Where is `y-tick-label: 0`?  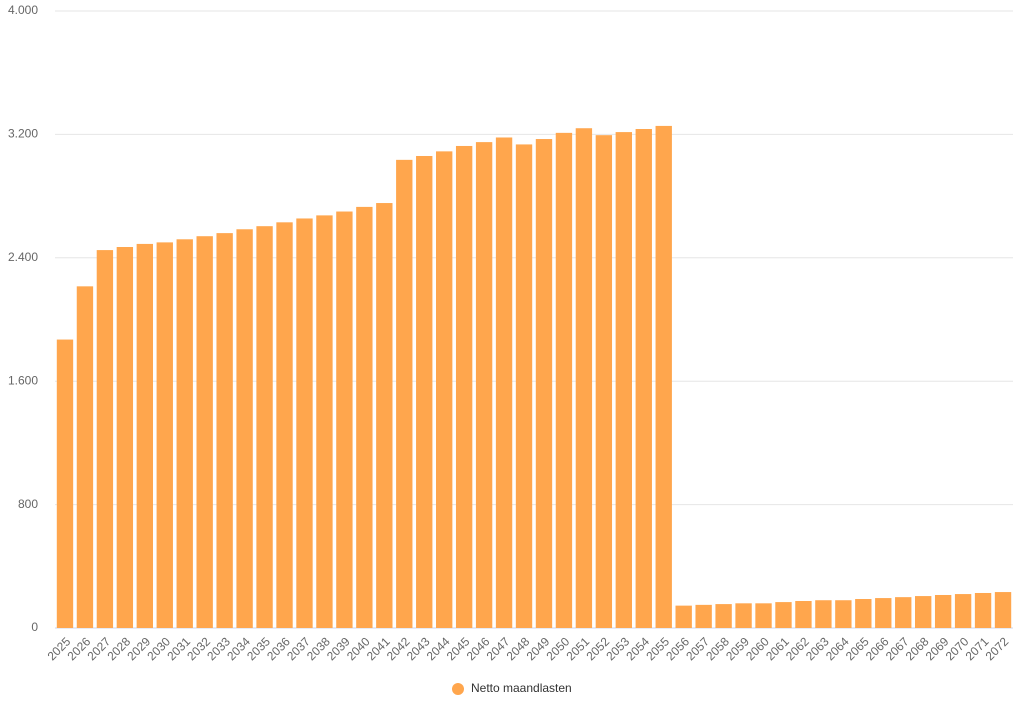
y-tick-label: 0 is located at coordinates (34, 627).